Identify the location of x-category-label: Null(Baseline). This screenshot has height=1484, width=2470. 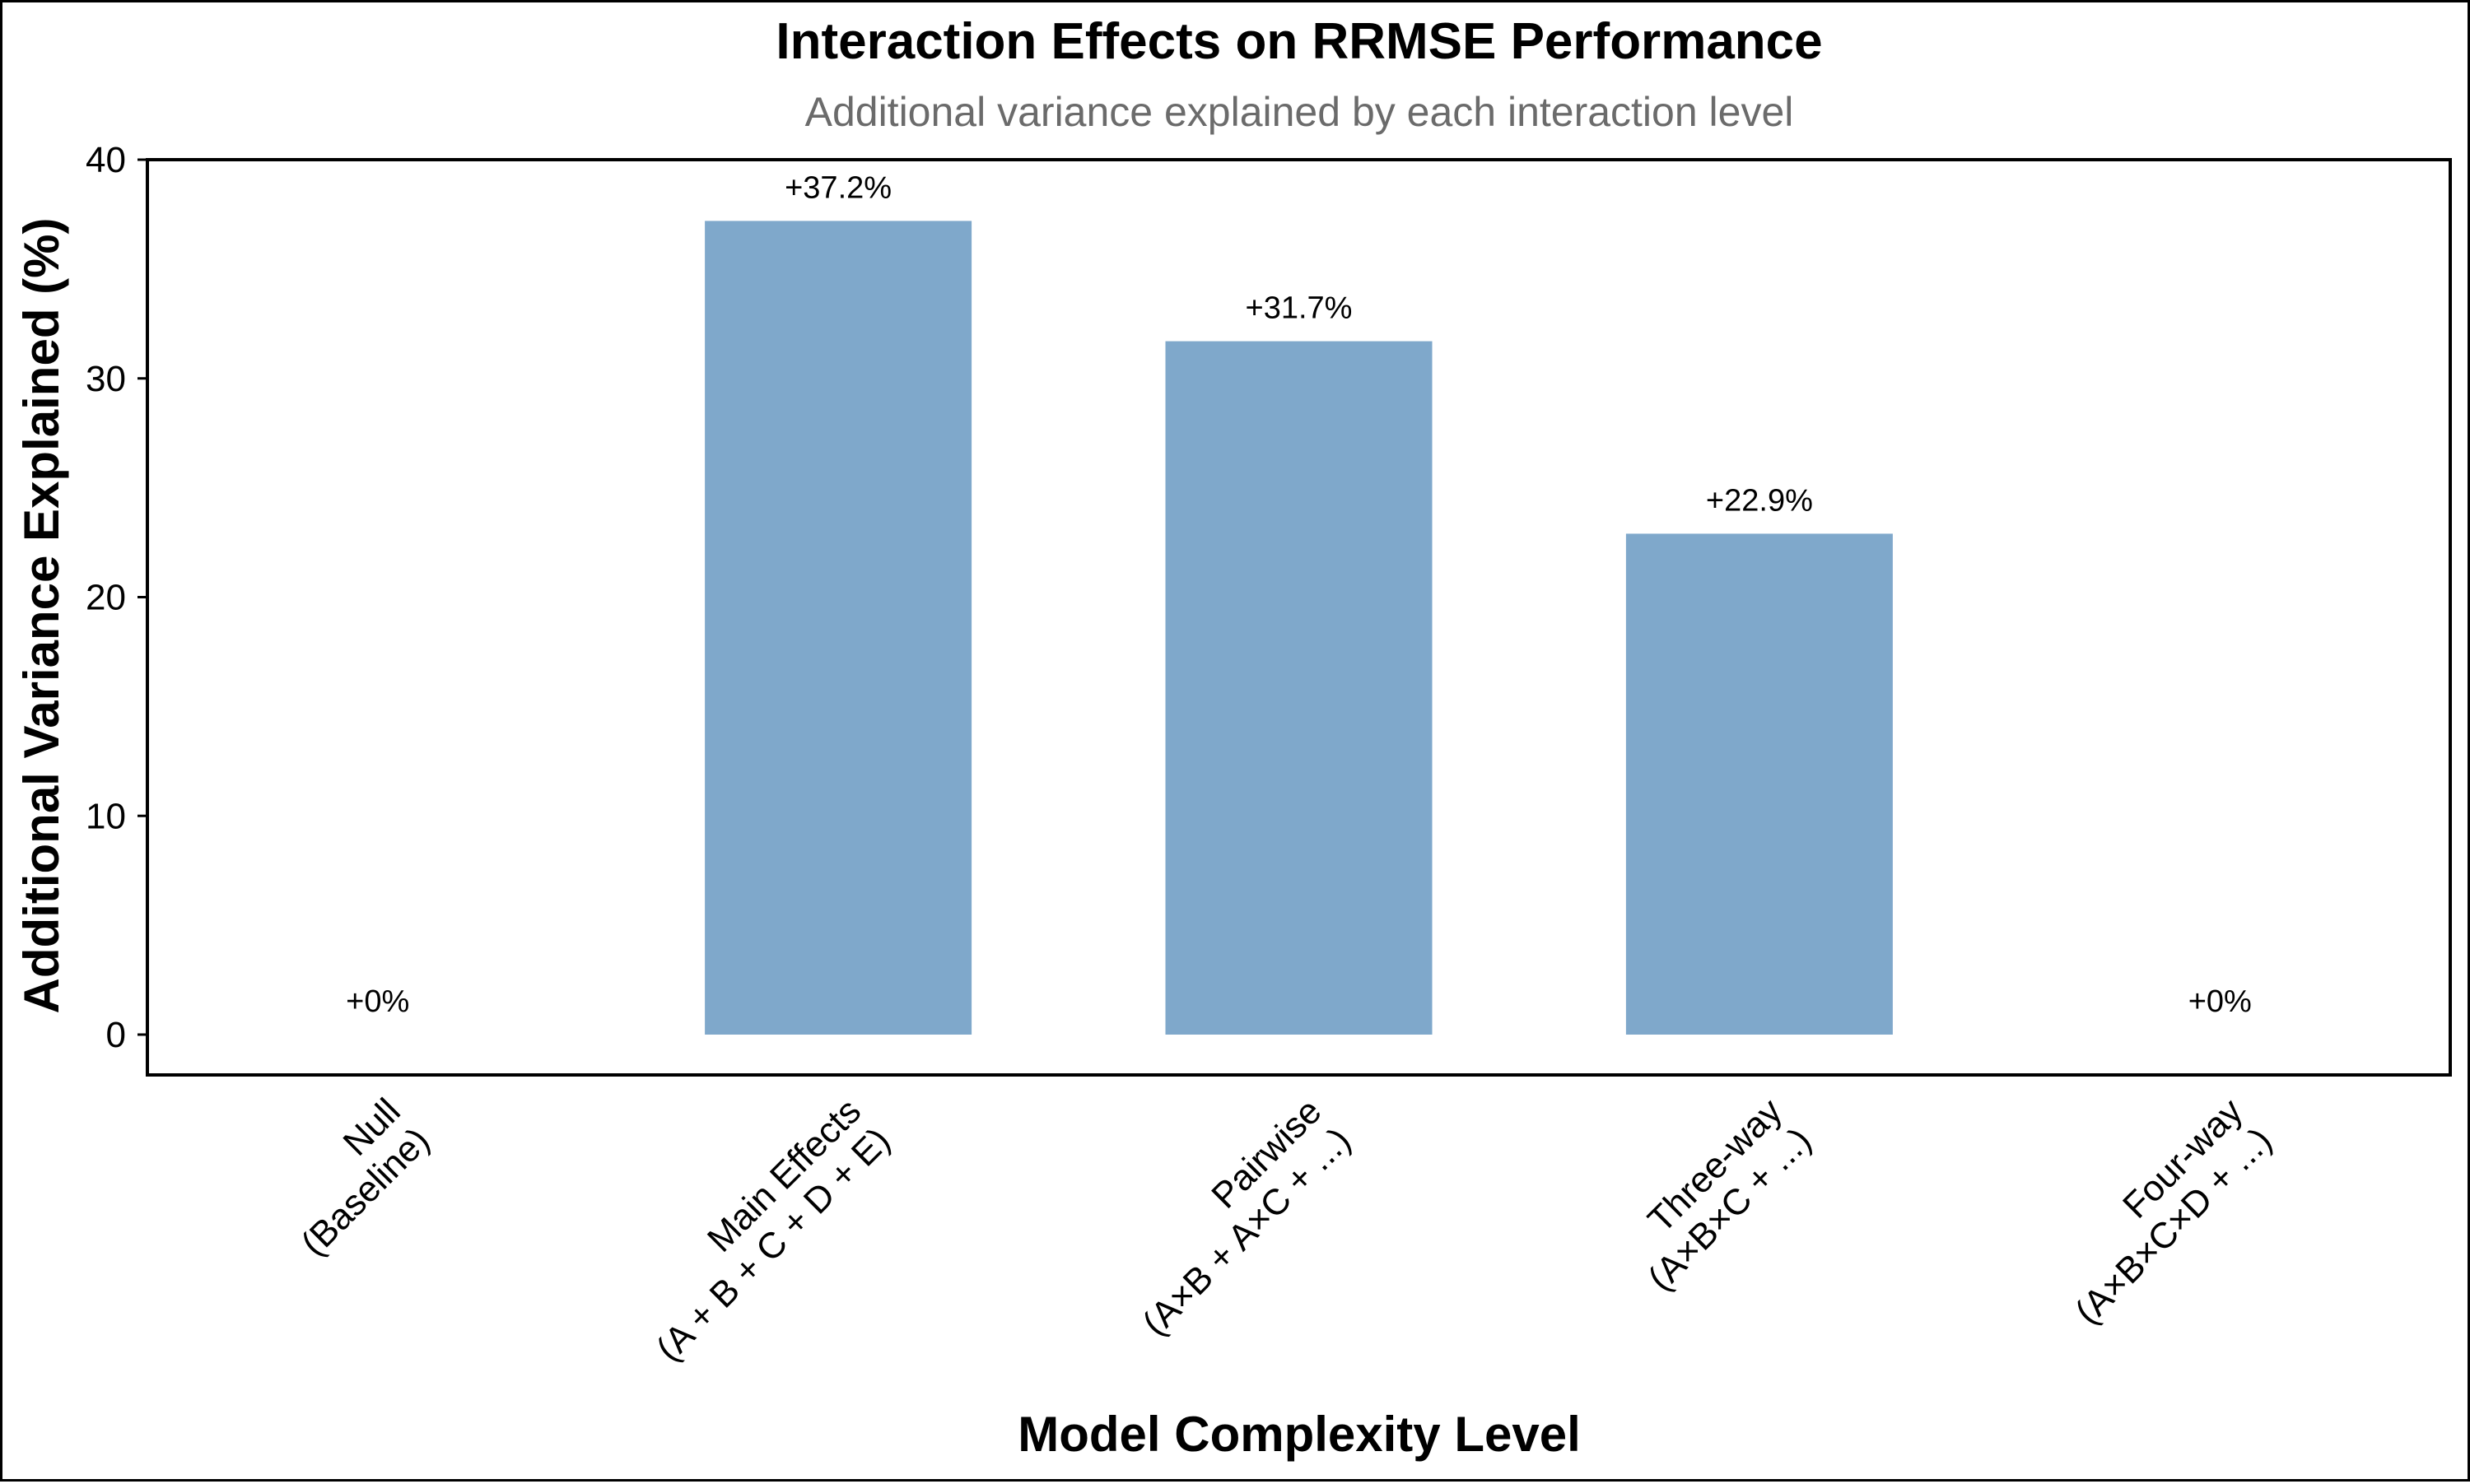
(365, 1177).